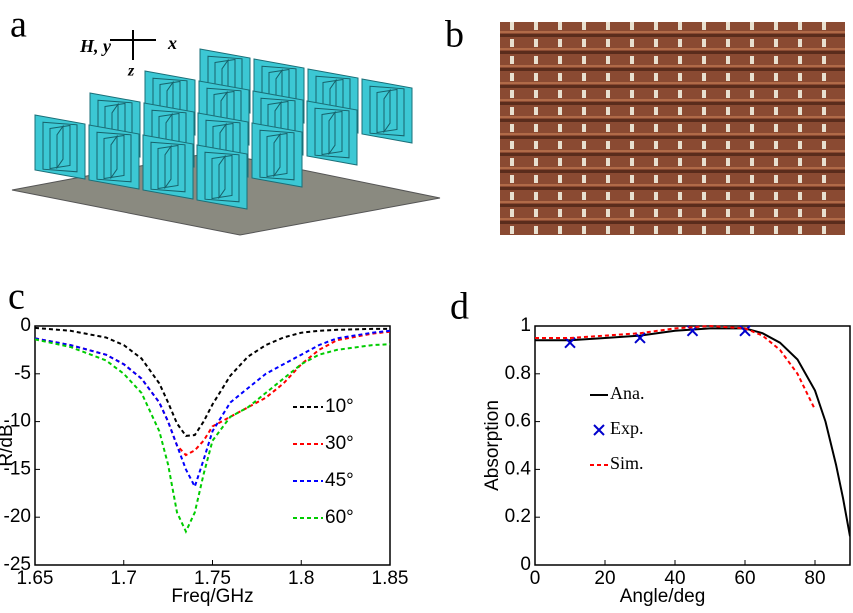 The width and height of the screenshot is (853, 613). Describe the element at coordinates (35, 578) in the screenshot. I see `x-tick-label: 1.65` at that location.